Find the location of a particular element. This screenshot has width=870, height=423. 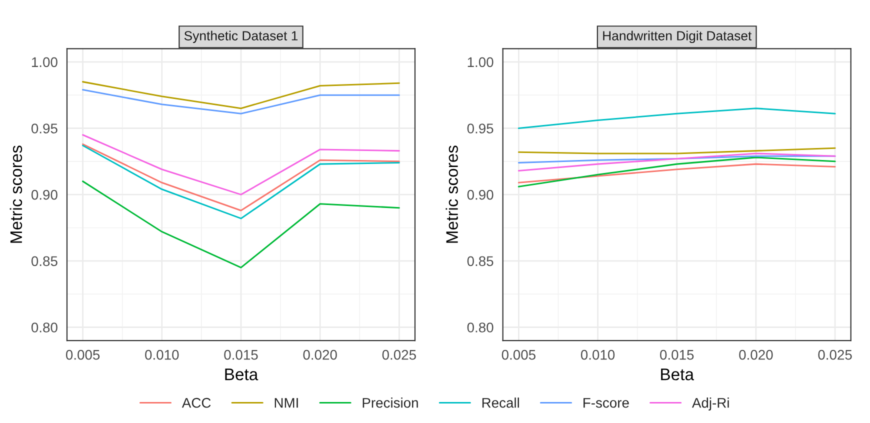

legend-label: ACC is located at coordinates (196, 403).